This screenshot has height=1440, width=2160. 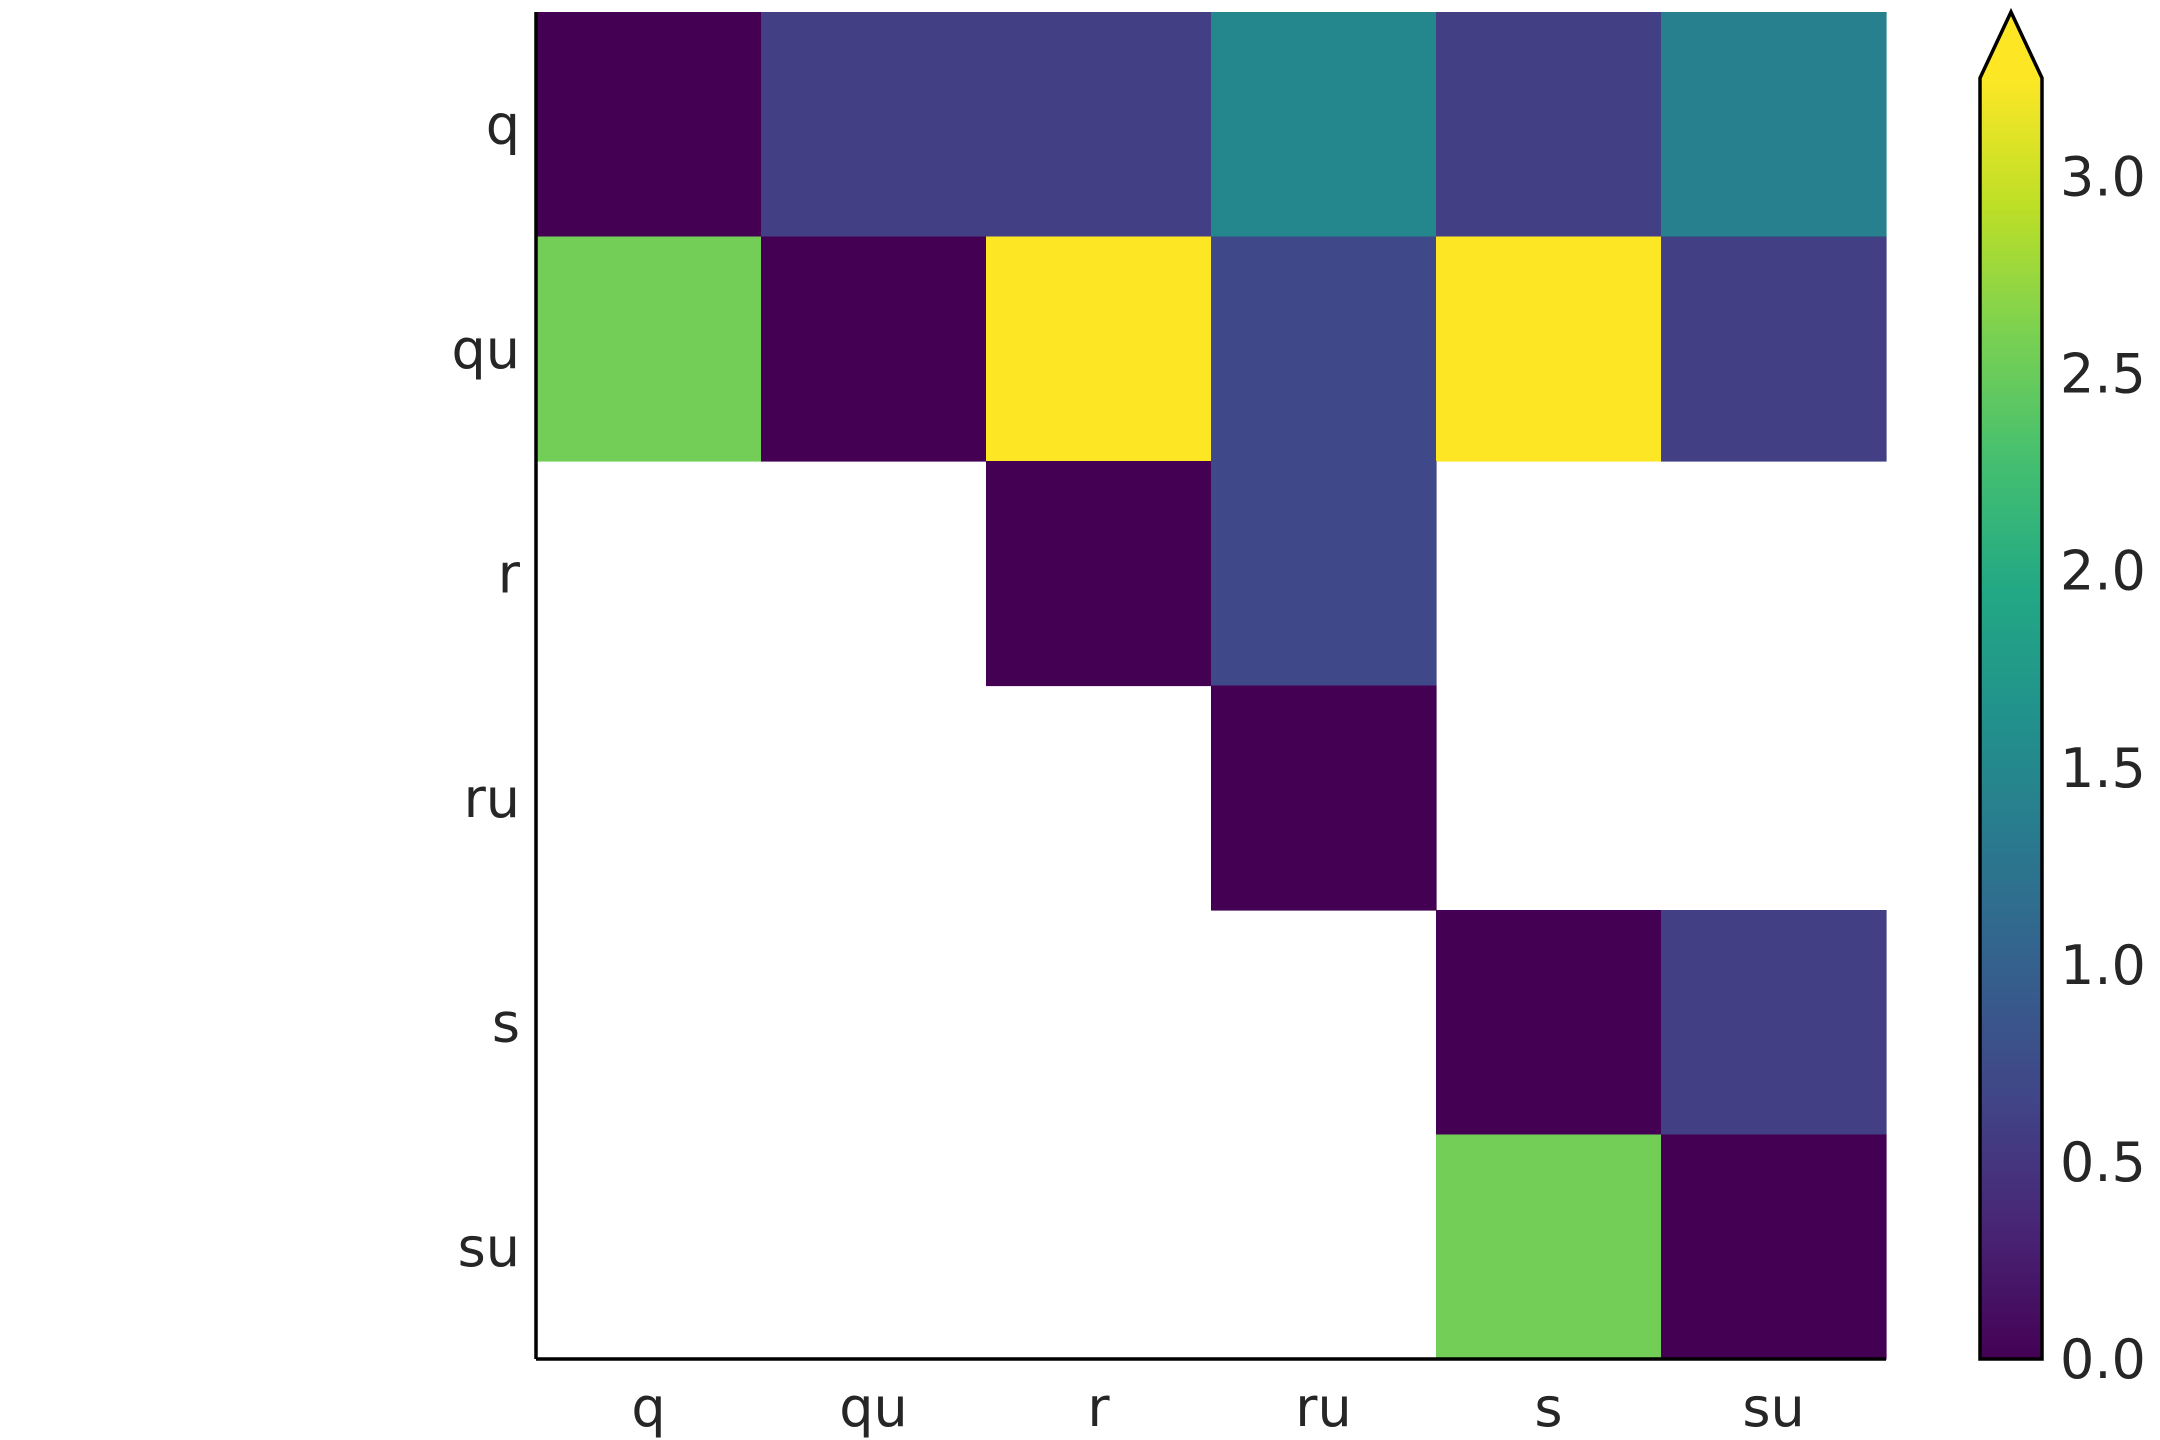 I want to click on heatmap-cell-r-ru, so click(x=1324, y=574).